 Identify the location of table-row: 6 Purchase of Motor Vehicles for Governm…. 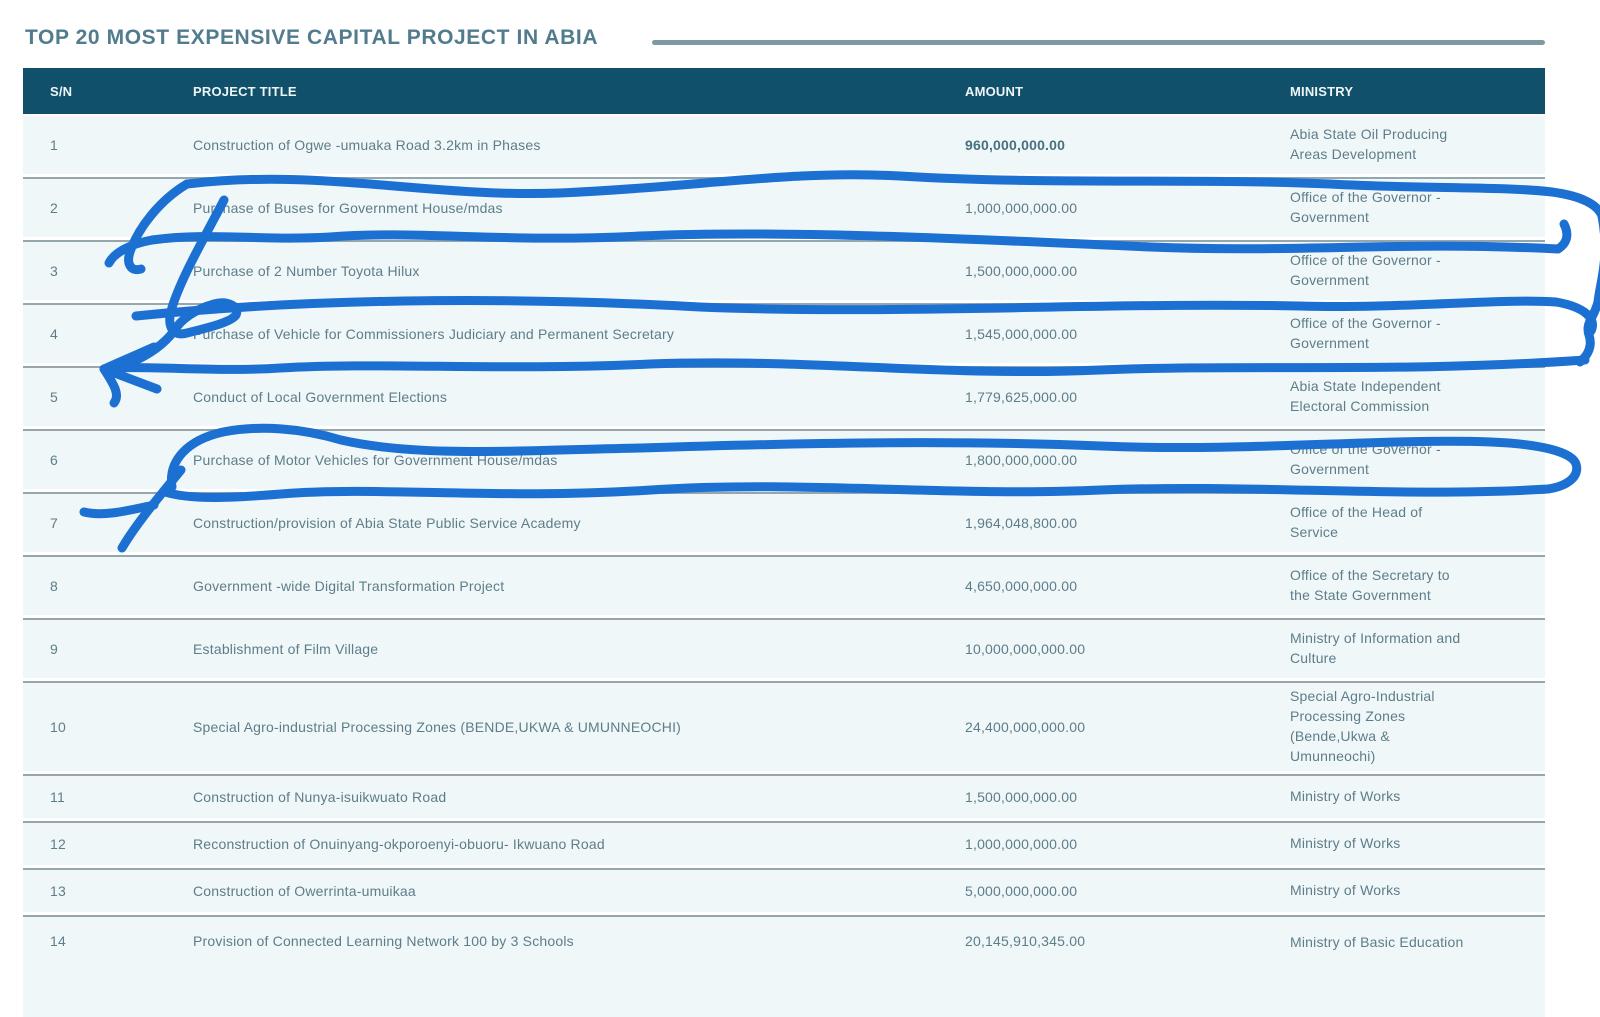
(784, 459).